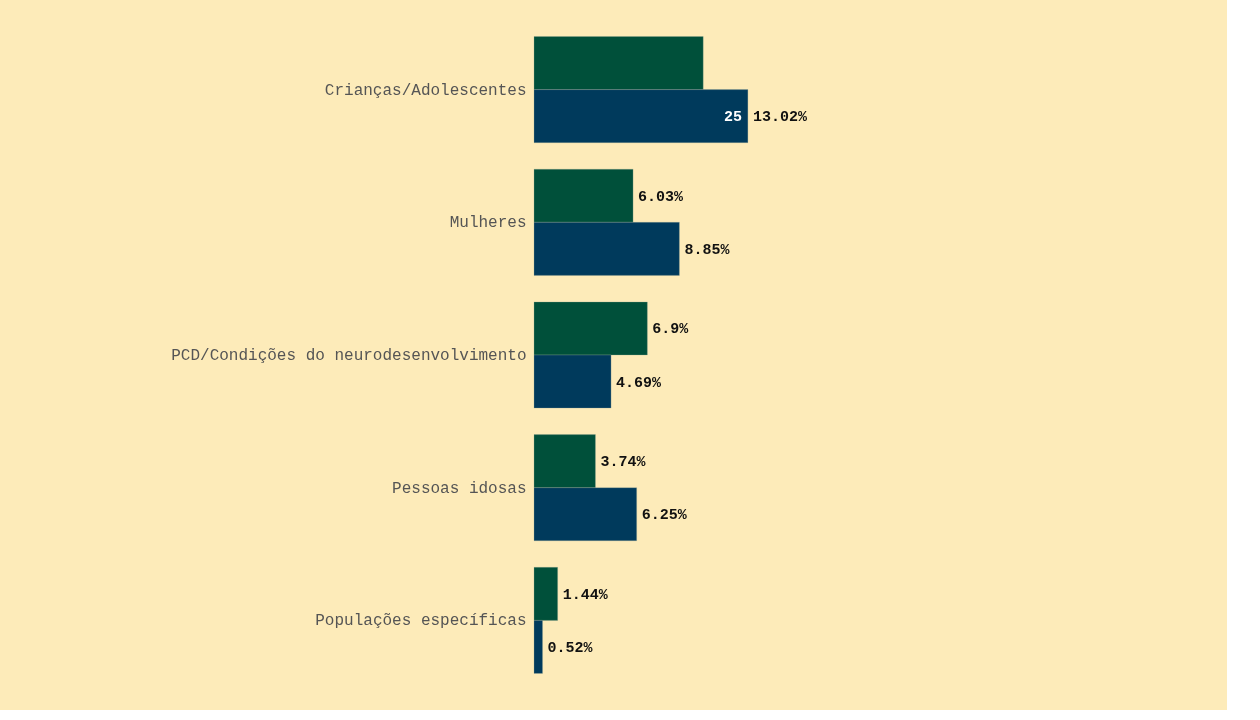  Describe the element at coordinates (585, 595) in the screenshot. I see `data-label: 1.44%` at that location.